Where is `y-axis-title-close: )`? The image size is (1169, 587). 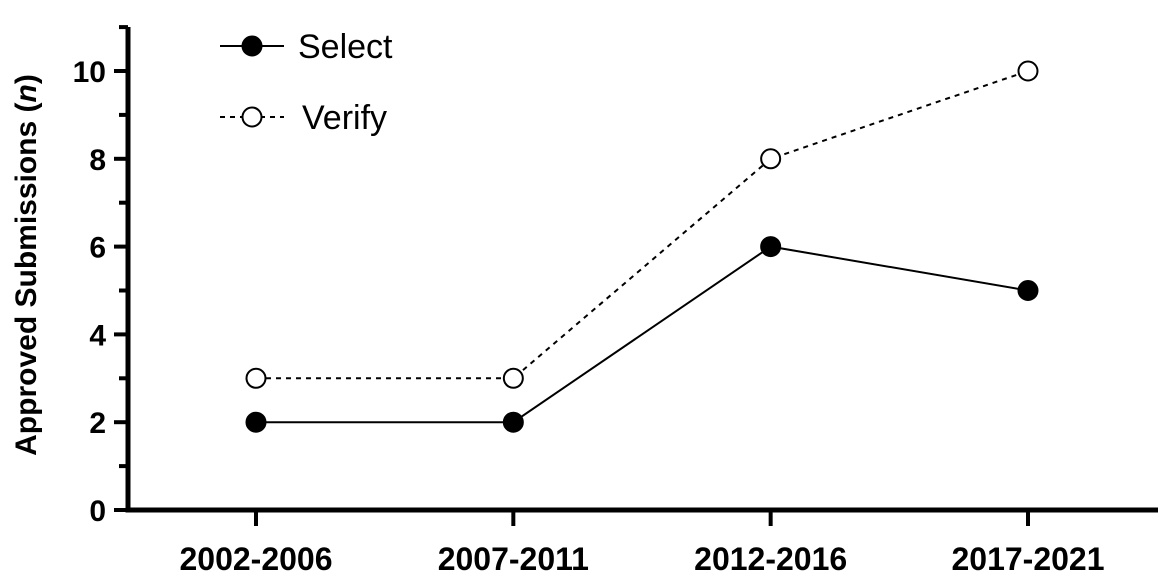 y-axis-title-close: ) is located at coordinates (26, 79).